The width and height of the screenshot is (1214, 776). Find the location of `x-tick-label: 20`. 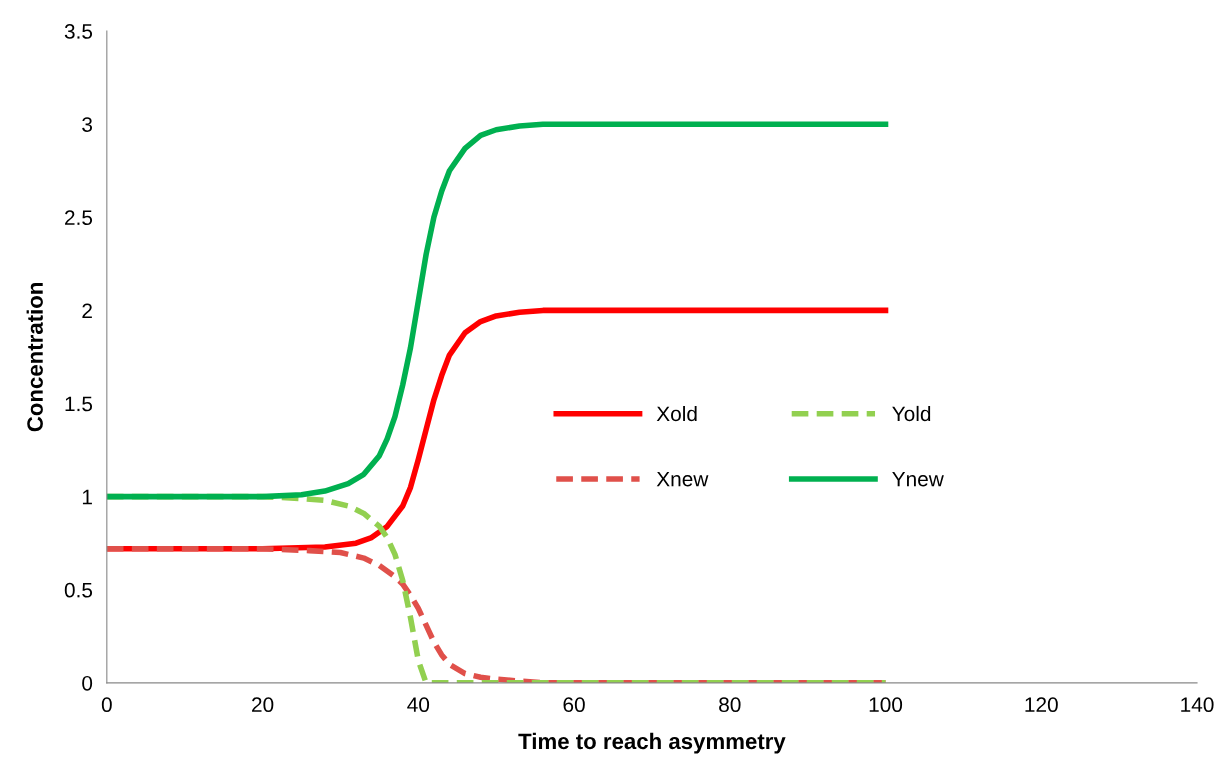

x-tick-label: 20 is located at coordinates (263, 705).